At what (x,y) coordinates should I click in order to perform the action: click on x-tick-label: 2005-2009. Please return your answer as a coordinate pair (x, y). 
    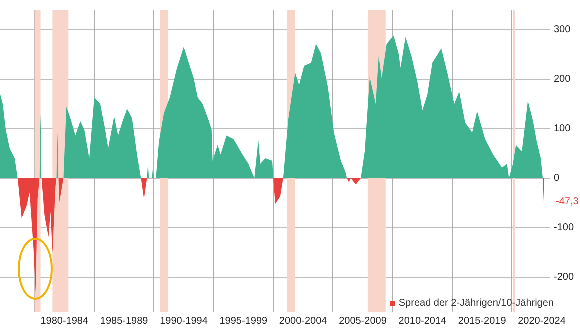
    Looking at the image, I should click on (363, 321).